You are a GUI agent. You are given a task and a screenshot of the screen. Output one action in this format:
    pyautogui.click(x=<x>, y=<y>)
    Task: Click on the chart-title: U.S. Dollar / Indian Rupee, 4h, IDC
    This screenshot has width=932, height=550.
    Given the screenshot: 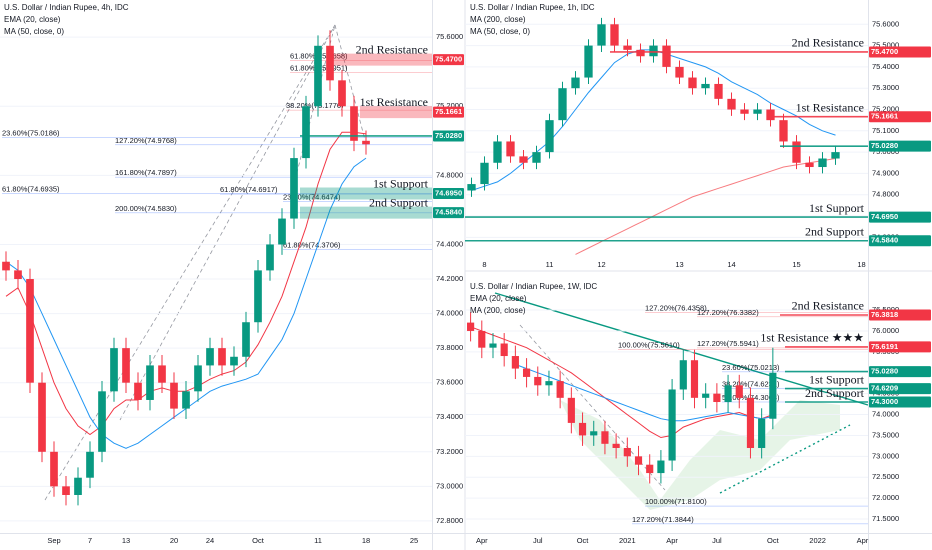 What is the action you would take?
    pyautogui.click(x=66, y=7)
    